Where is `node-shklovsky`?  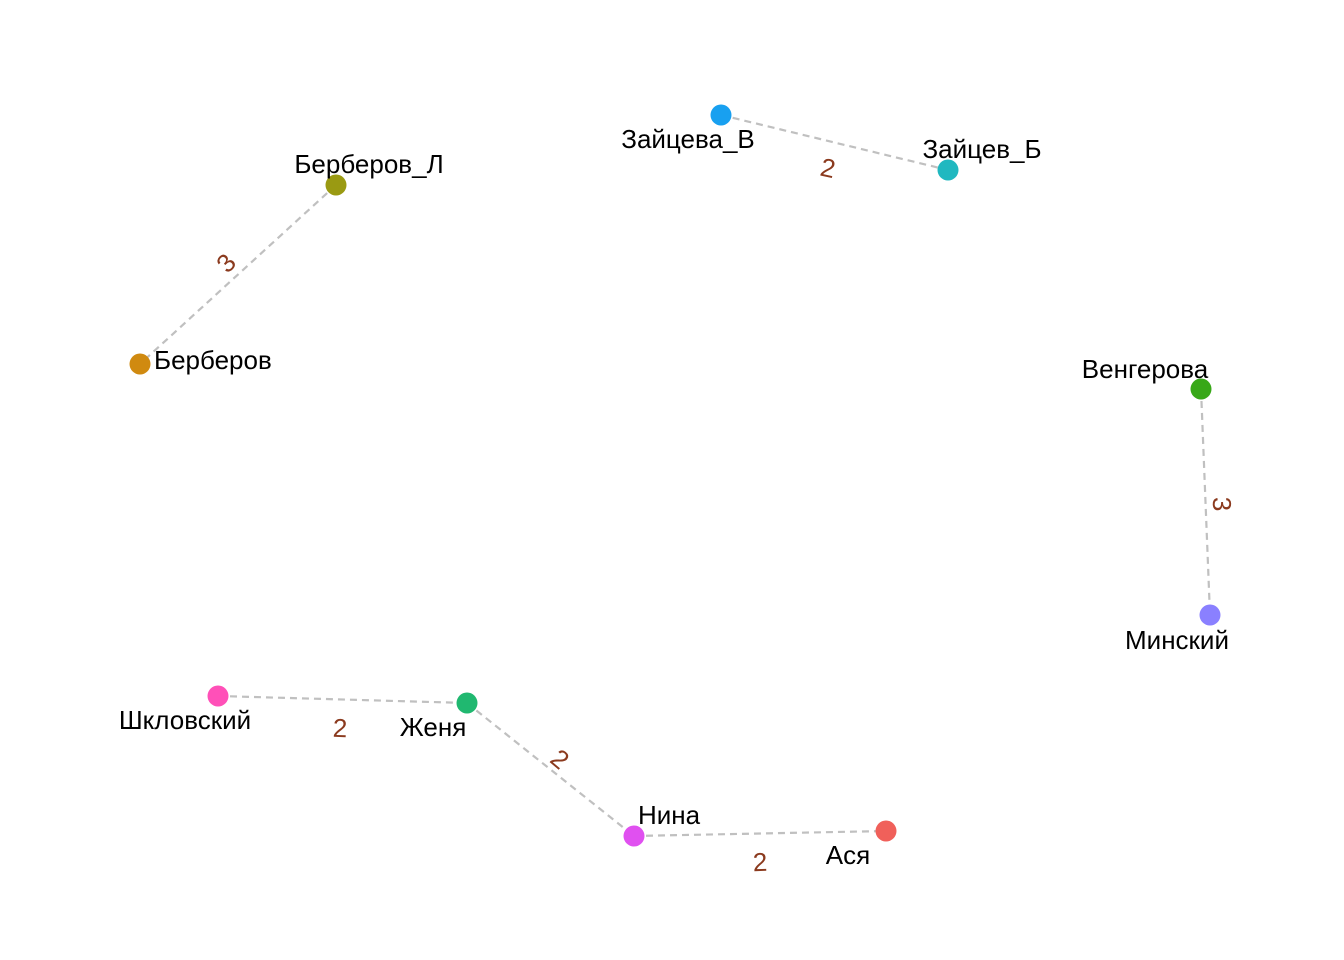 node-shklovsky is located at coordinates (218, 696).